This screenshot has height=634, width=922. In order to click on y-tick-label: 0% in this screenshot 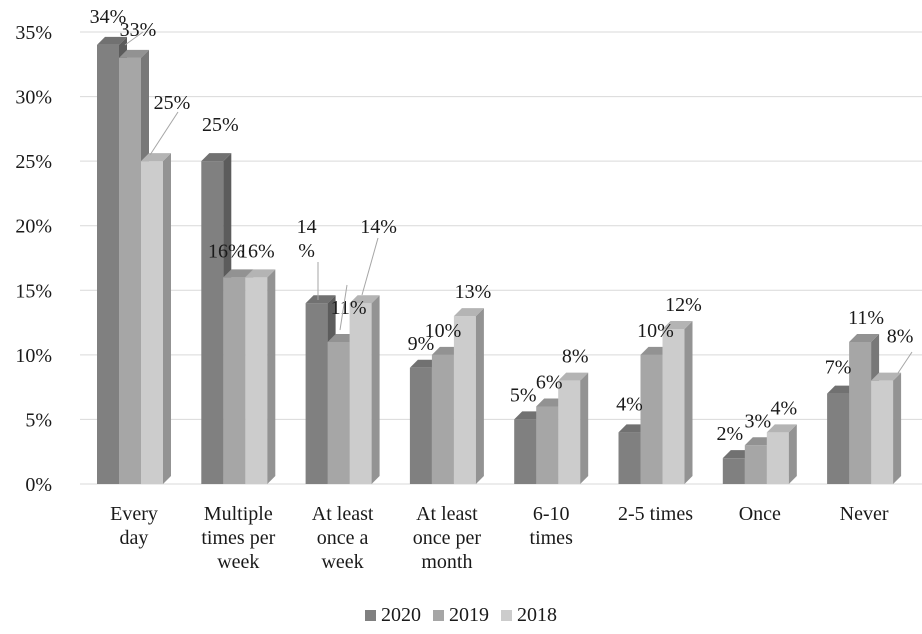, I will do `click(38, 485)`.